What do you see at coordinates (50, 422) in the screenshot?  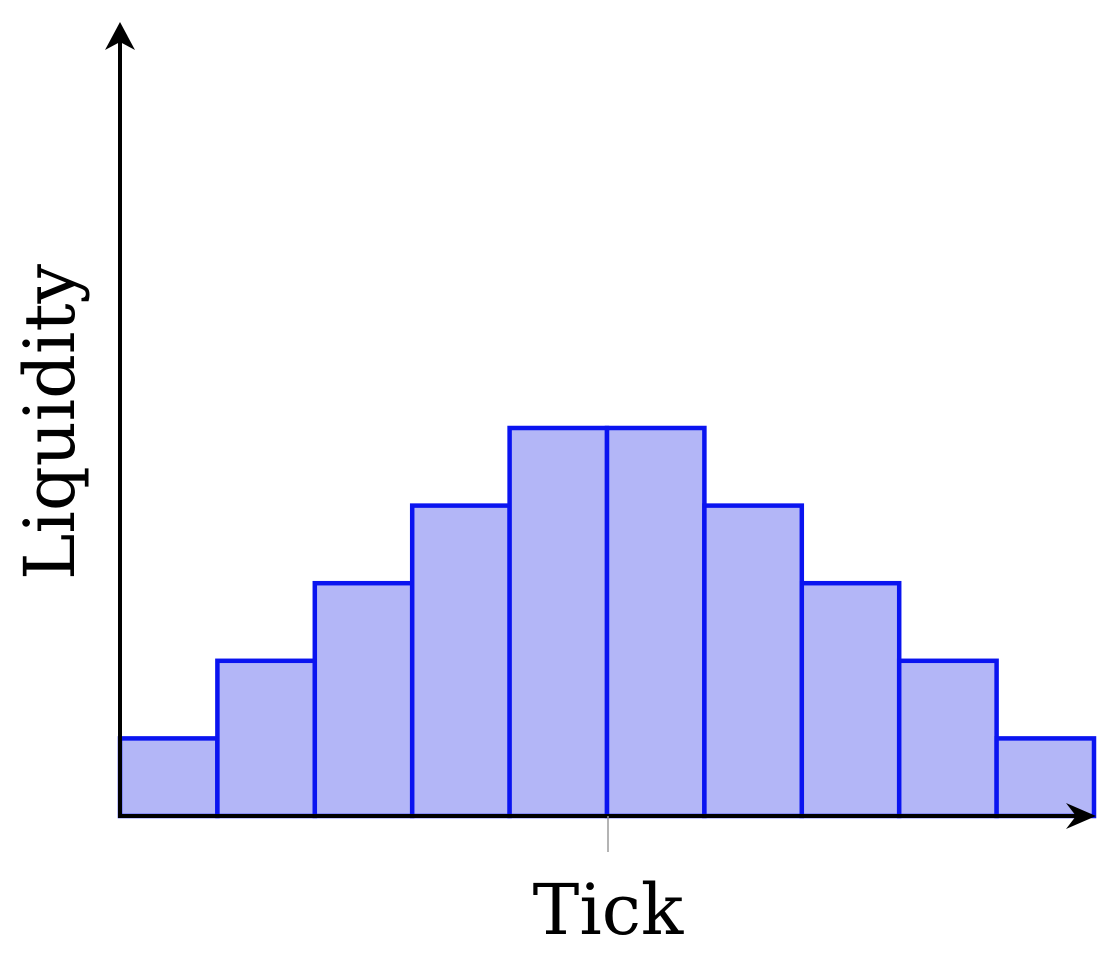 I see `y-axis-label: Liquidity` at bounding box center [50, 422].